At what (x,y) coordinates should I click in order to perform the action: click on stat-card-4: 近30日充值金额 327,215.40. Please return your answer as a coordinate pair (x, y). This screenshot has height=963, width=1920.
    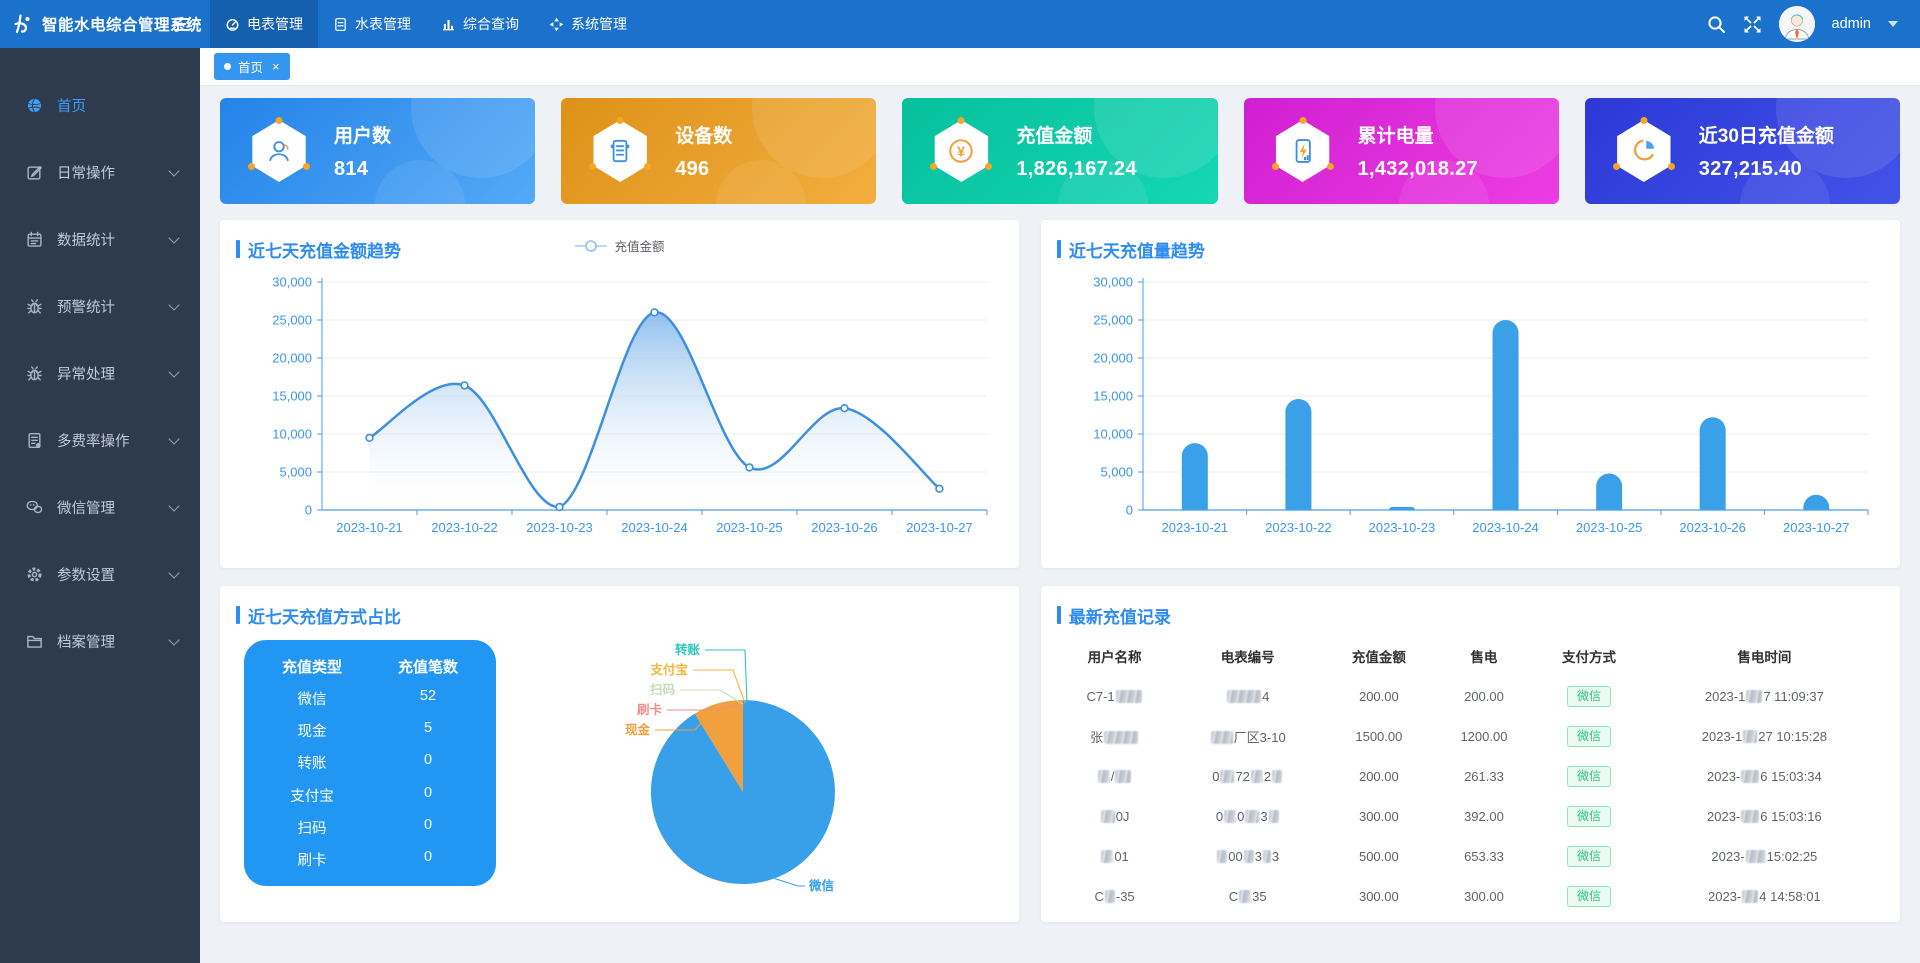
    Looking at the image, I should click on (1742, 151).